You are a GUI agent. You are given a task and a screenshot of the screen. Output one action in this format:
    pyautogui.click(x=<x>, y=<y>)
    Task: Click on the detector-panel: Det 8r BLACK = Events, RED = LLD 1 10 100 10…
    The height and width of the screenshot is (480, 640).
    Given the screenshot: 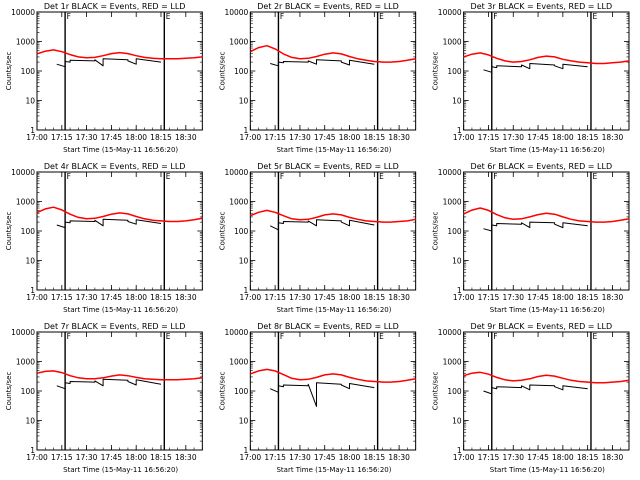 What is the action you would take?
    pyautogui.click(x=317, y=398)
    